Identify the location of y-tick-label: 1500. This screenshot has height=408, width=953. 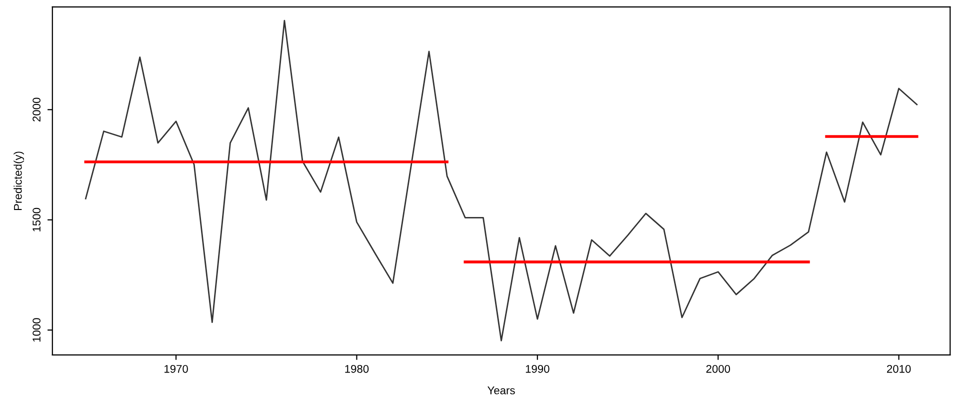
(36, 220).